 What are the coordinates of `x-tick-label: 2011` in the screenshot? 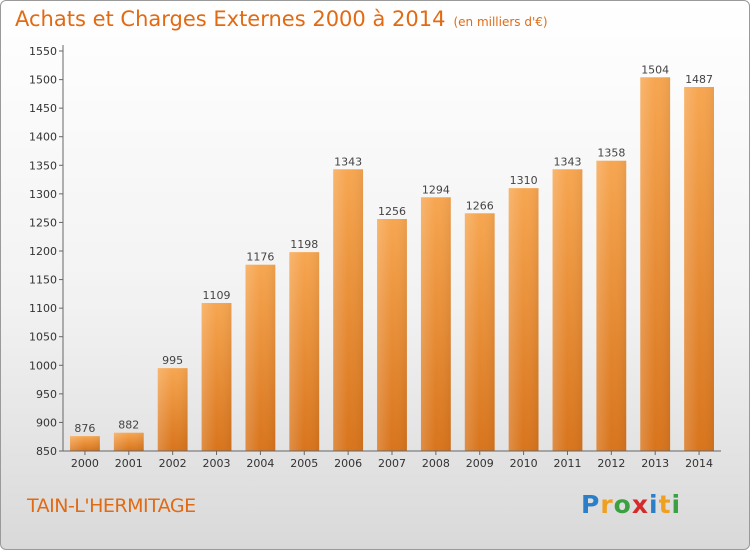 It's located at (567, 463).